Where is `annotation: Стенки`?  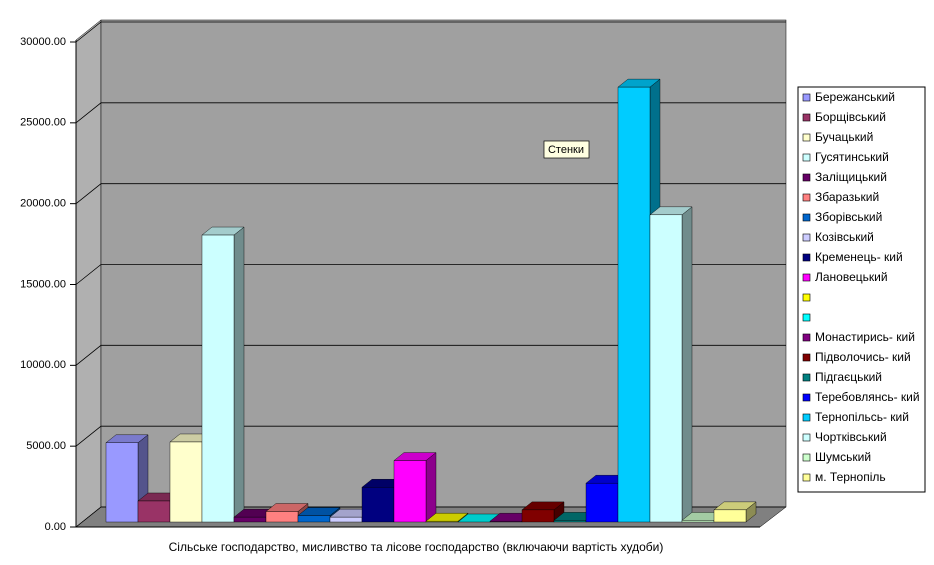
annotation: Стенки is located at coordinates (566, 150).